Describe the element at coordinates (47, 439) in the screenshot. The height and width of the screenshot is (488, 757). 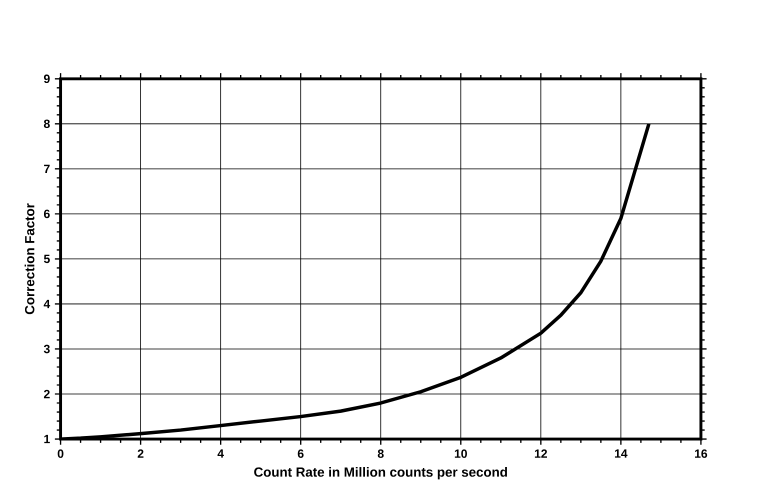
I see `y-tick-label: 1` at that location.